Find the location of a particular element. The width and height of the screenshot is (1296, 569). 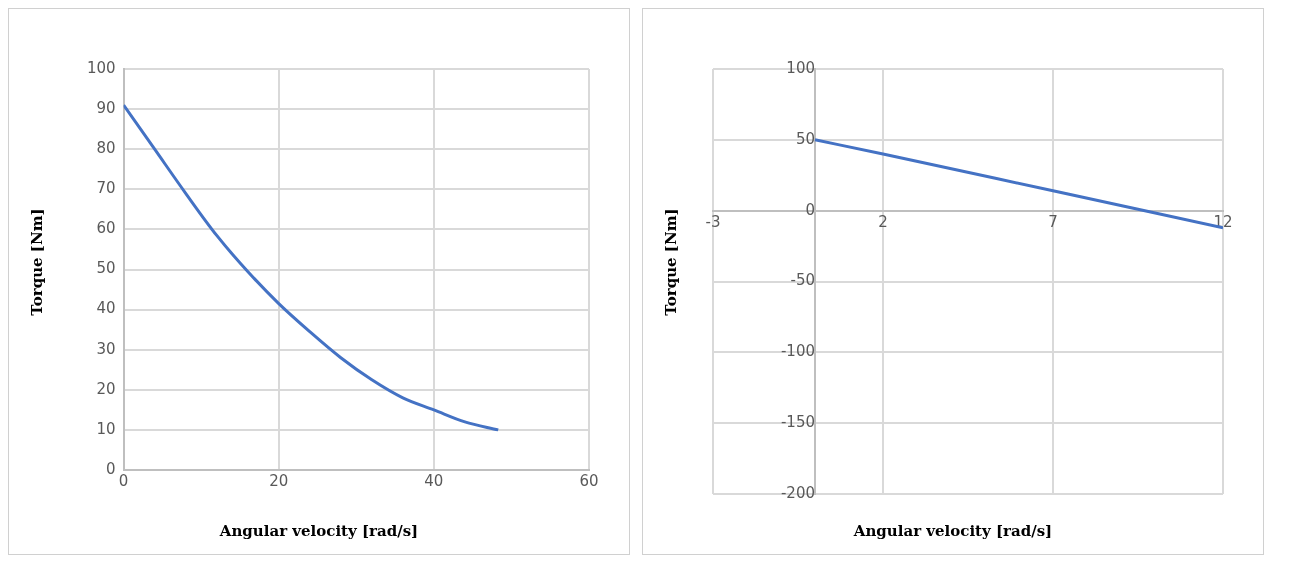

y-tick-label: 40 is located at coordinates (106, 308).